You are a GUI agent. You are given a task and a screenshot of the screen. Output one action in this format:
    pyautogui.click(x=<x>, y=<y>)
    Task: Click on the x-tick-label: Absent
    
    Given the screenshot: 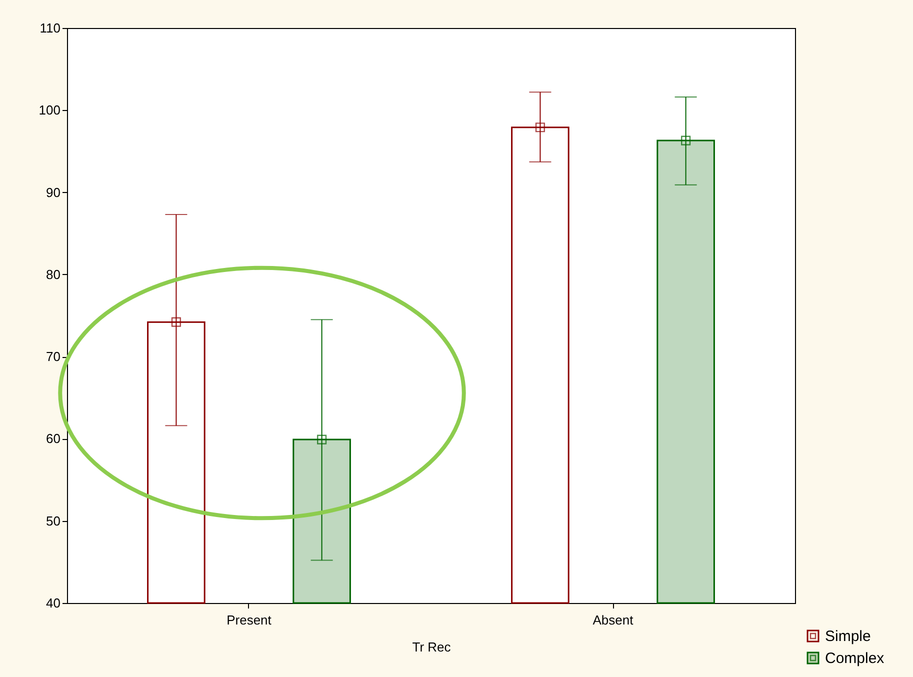 What is the action you would take?
    pyautogui.click(x=613, y=620)
    